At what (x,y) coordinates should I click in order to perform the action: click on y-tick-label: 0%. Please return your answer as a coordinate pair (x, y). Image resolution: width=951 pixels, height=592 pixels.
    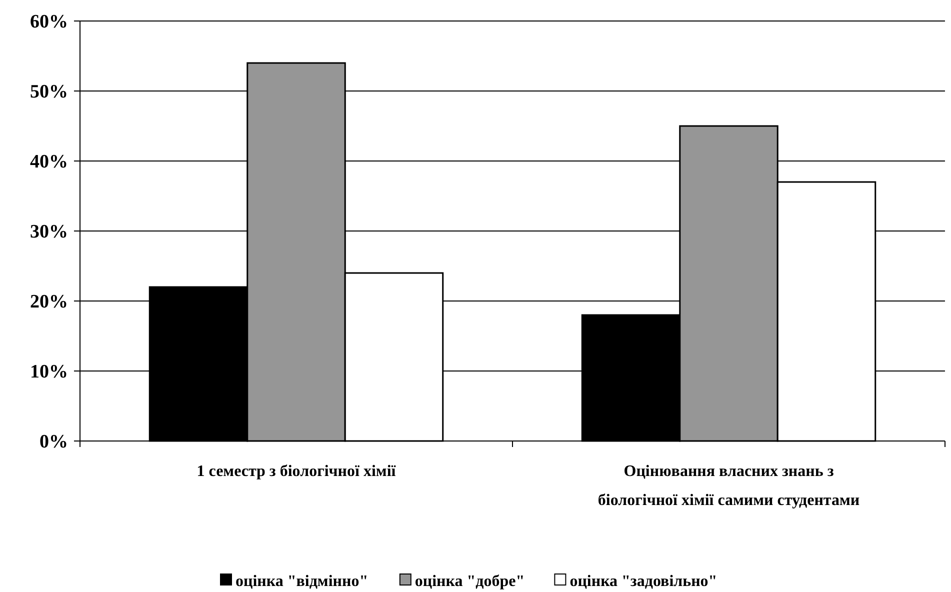
    Looking at the image, I should click on (54, 442).